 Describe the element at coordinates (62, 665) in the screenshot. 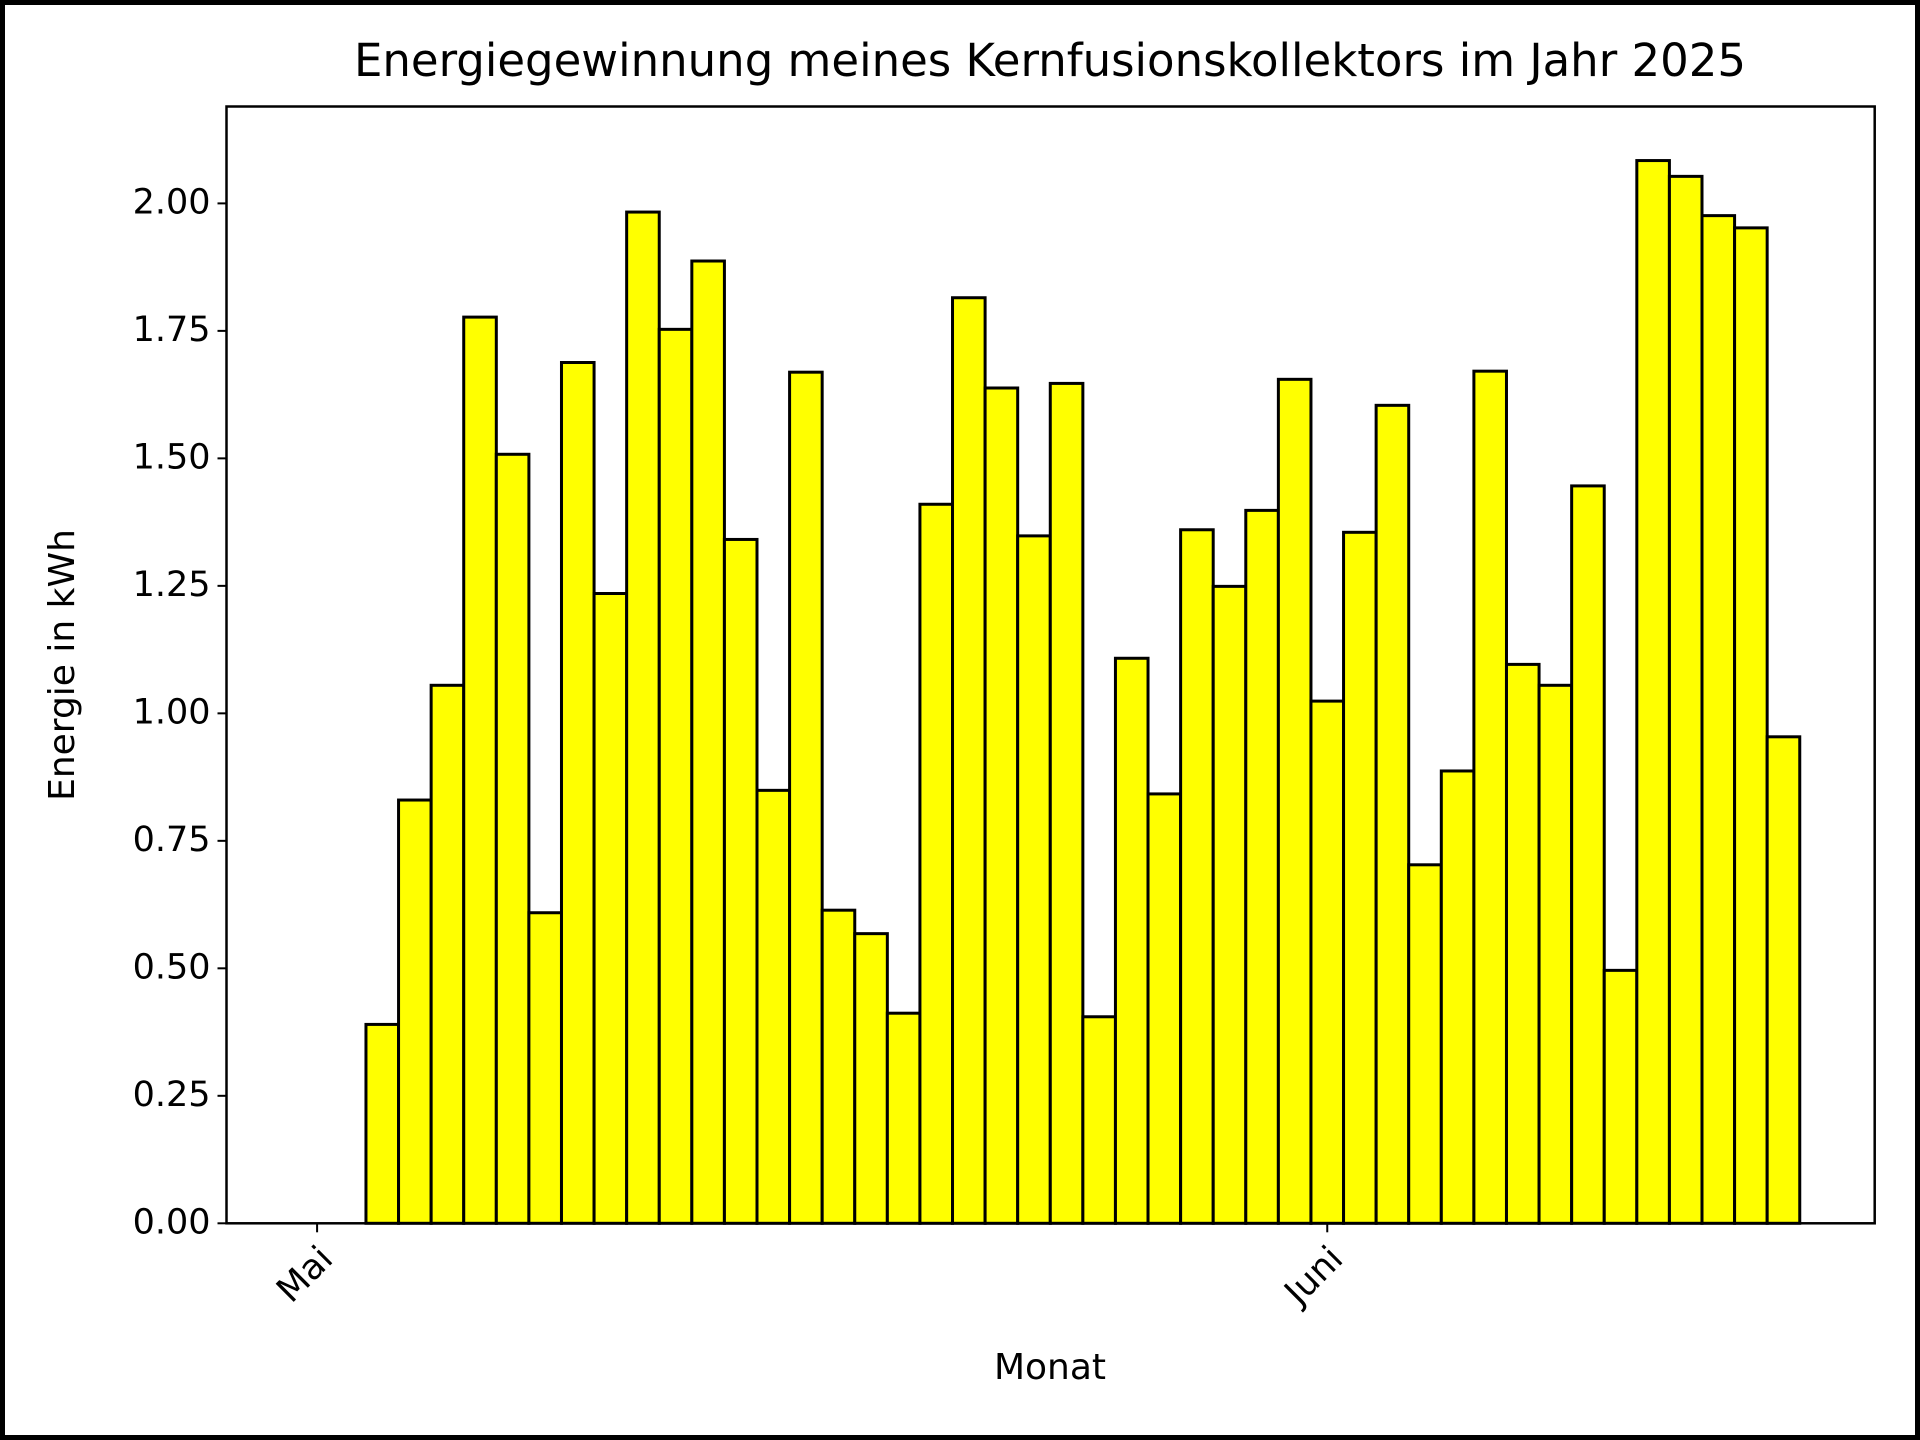

I see `y-axis-label: Energie in kWh` at that location.